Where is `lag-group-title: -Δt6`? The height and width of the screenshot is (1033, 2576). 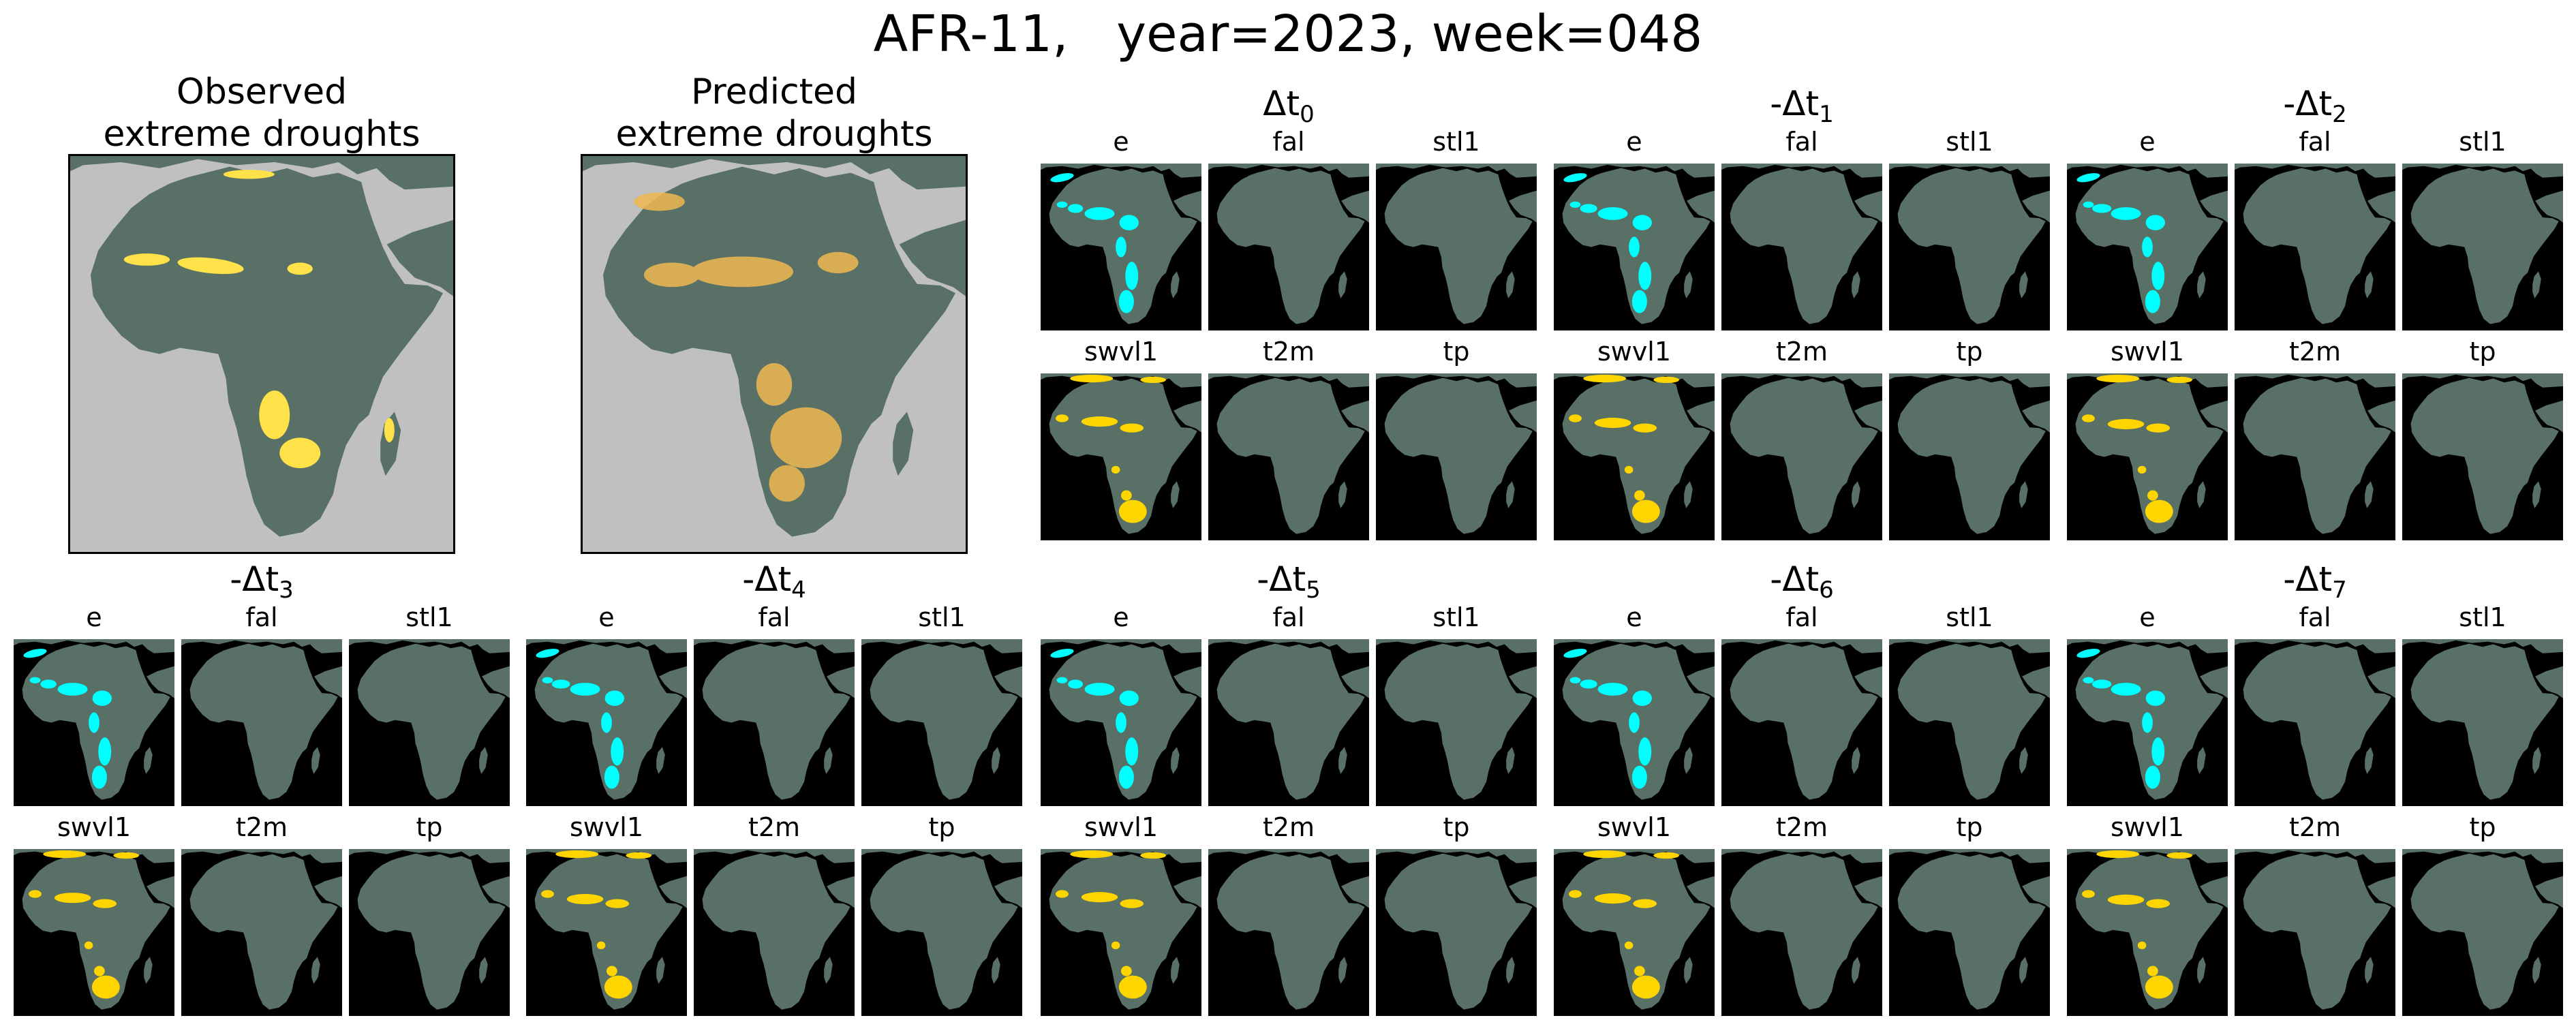
lag-group-title: -Δt6 is located at coordinates (1802, 582).